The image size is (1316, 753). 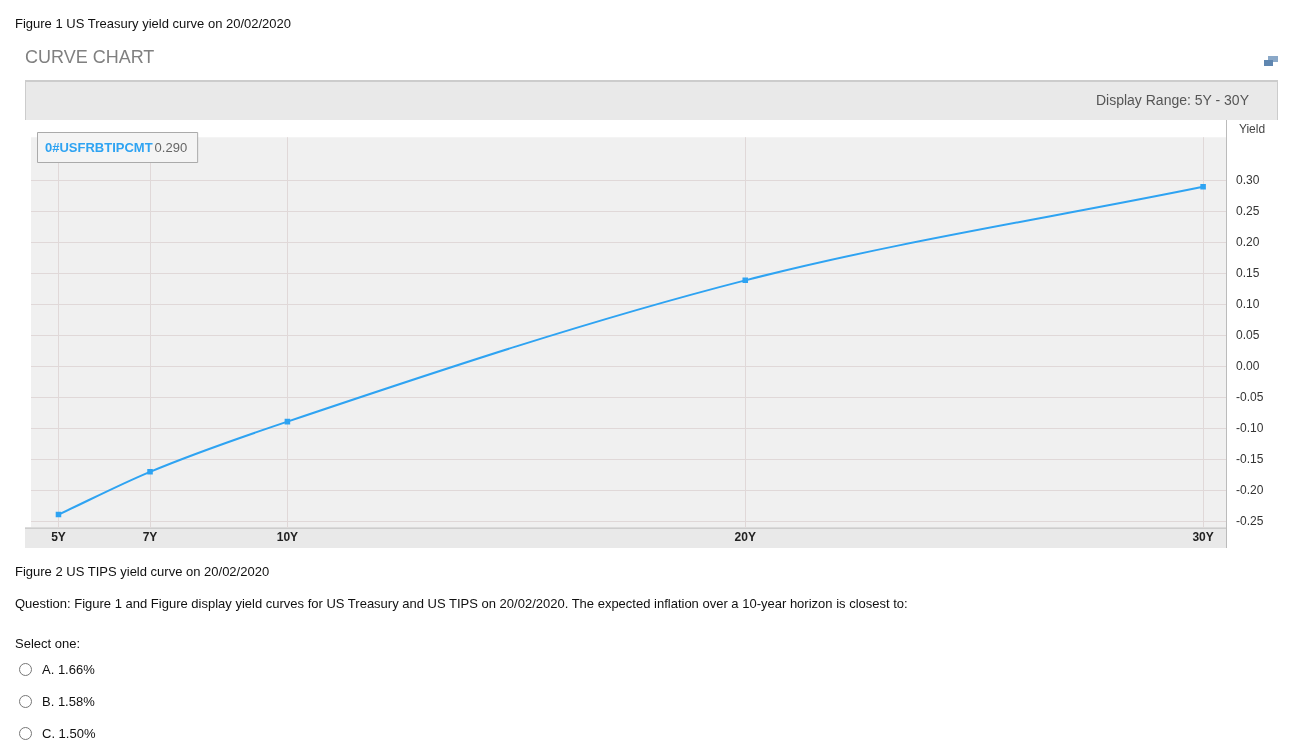 I want to click on annotation: 0.290, so click(x=171, y=147).